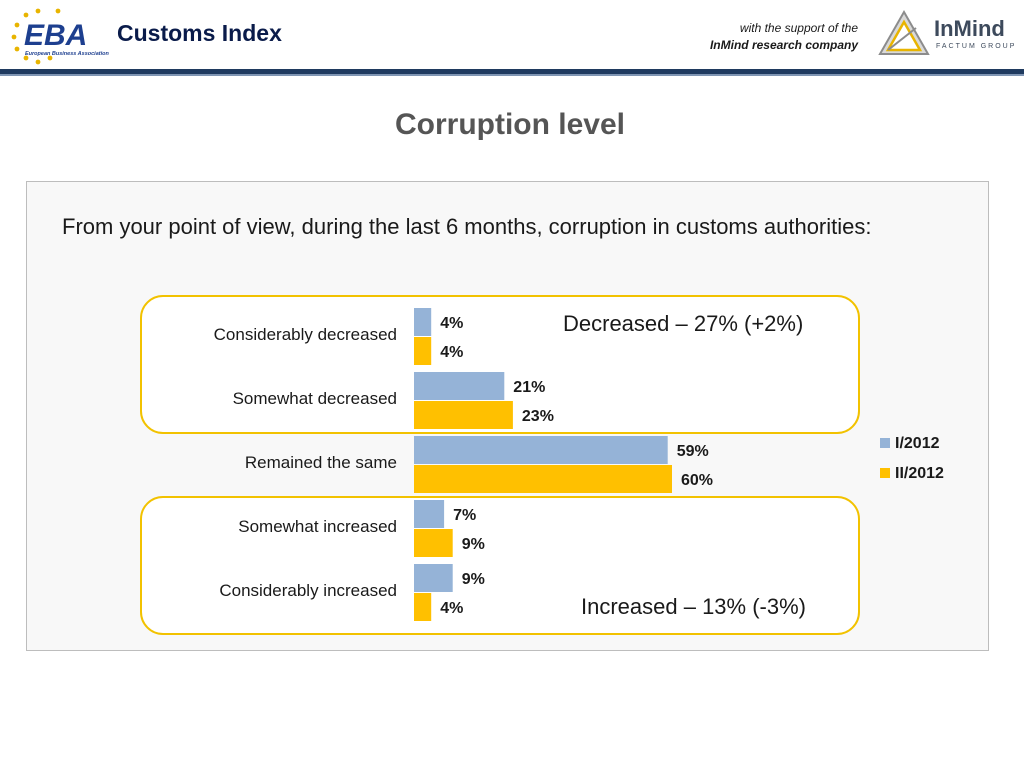 This screenshot has height=768, width=1024. I want to click on support-line-1: with the support of the, so click(798, 28).